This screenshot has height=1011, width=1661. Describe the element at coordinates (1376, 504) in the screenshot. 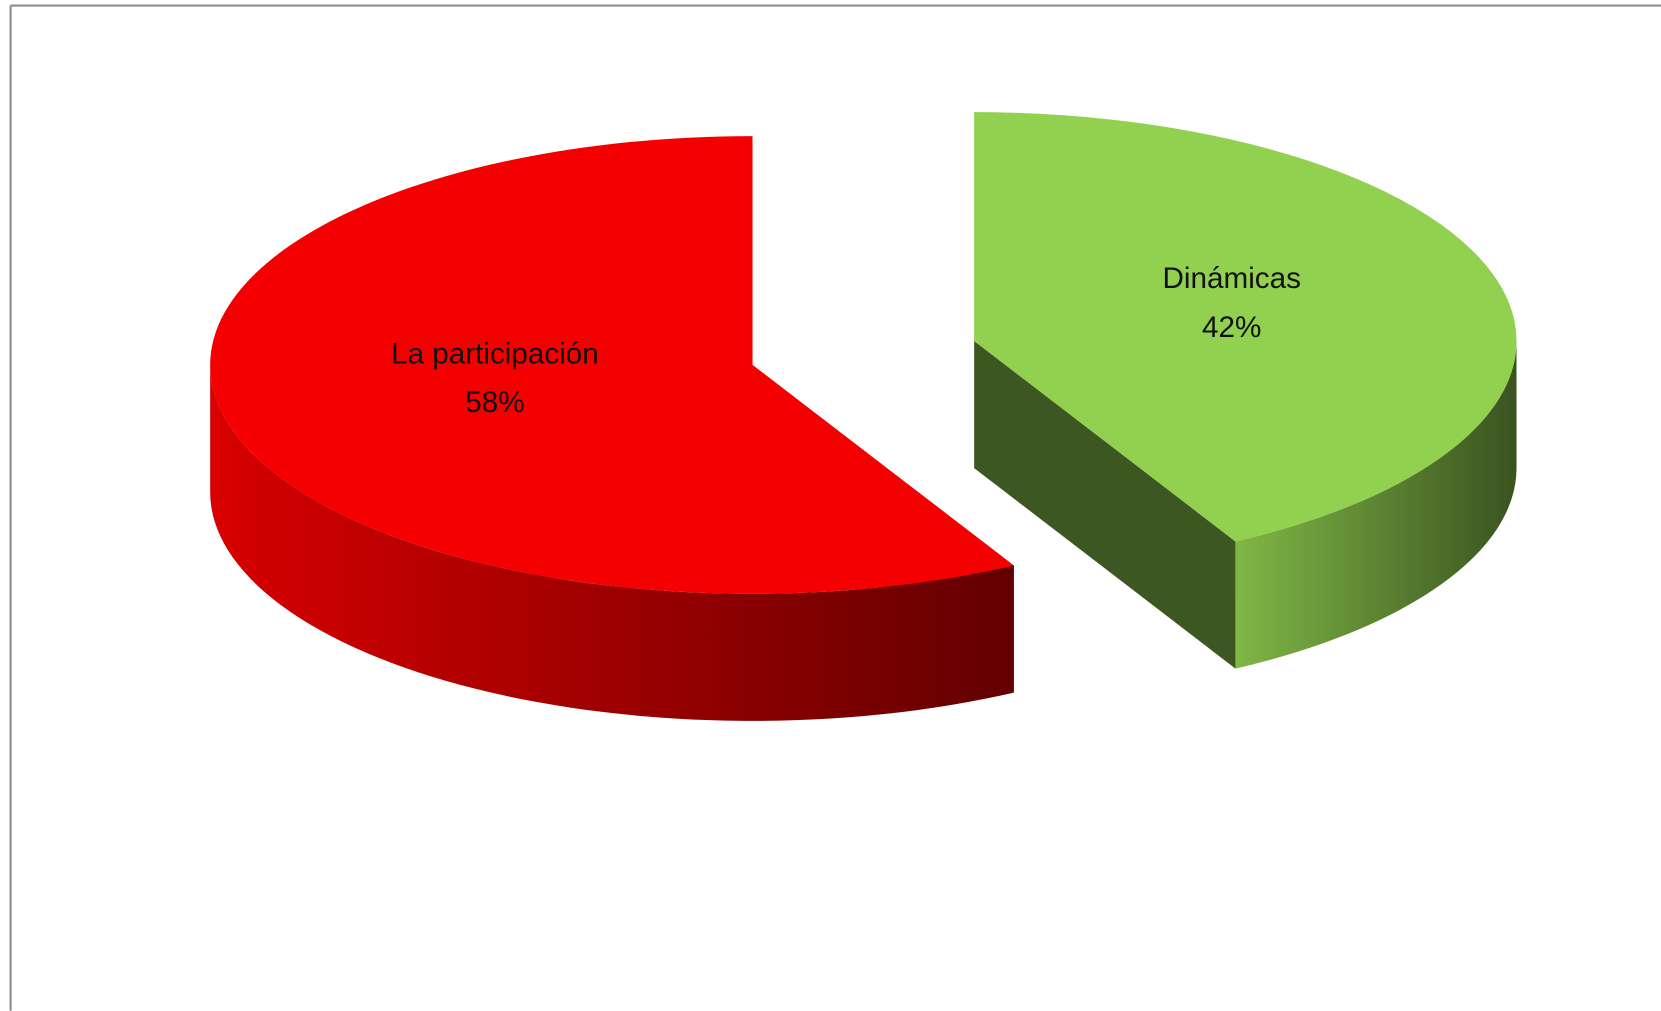

I see `slice-outer-wall` at that location.